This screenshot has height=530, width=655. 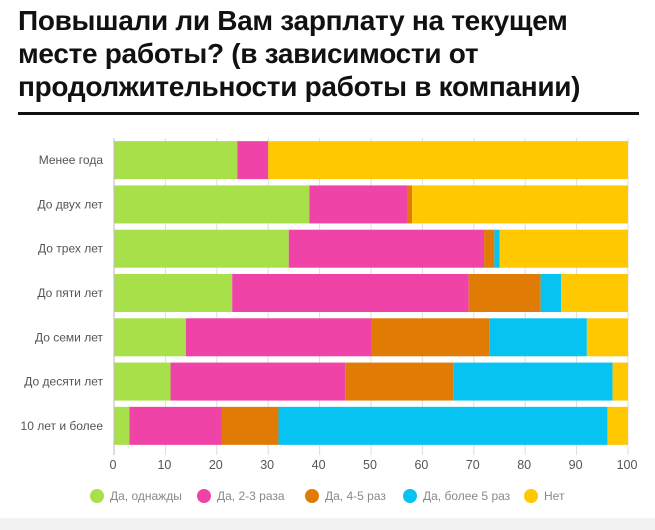 What do you see at coordinates (62, 426) in the screenshot?
I see `category-label: 10 лет и более` at bounding box center [62, 426].